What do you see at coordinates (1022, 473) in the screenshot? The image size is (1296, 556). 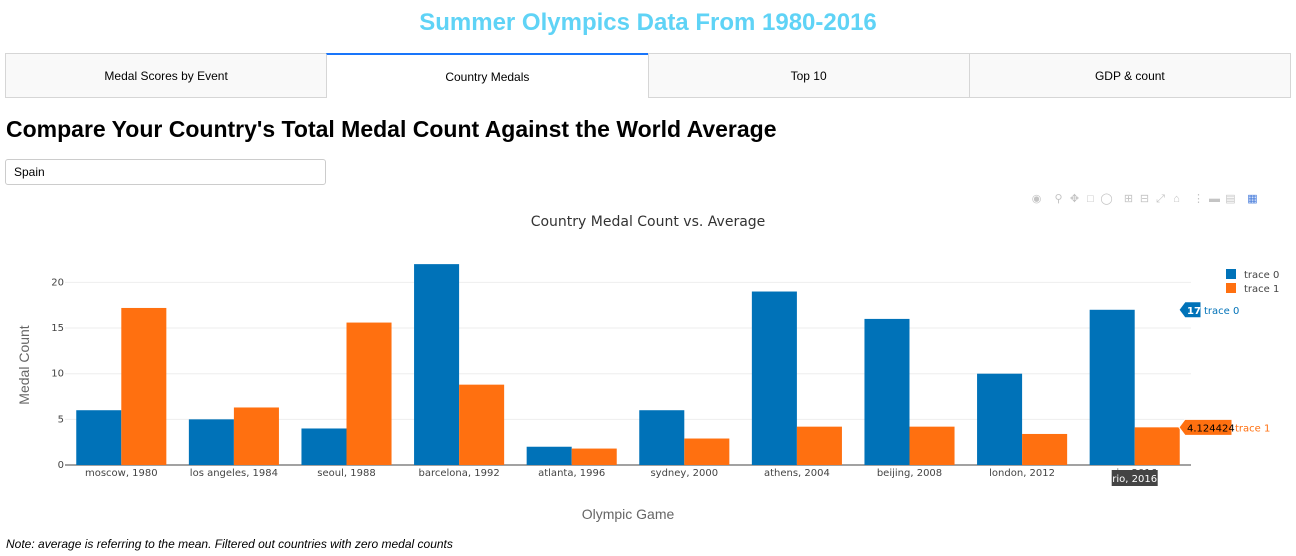 I see `x-tick-label: london, 2012` at bounding box center [1022, 473].